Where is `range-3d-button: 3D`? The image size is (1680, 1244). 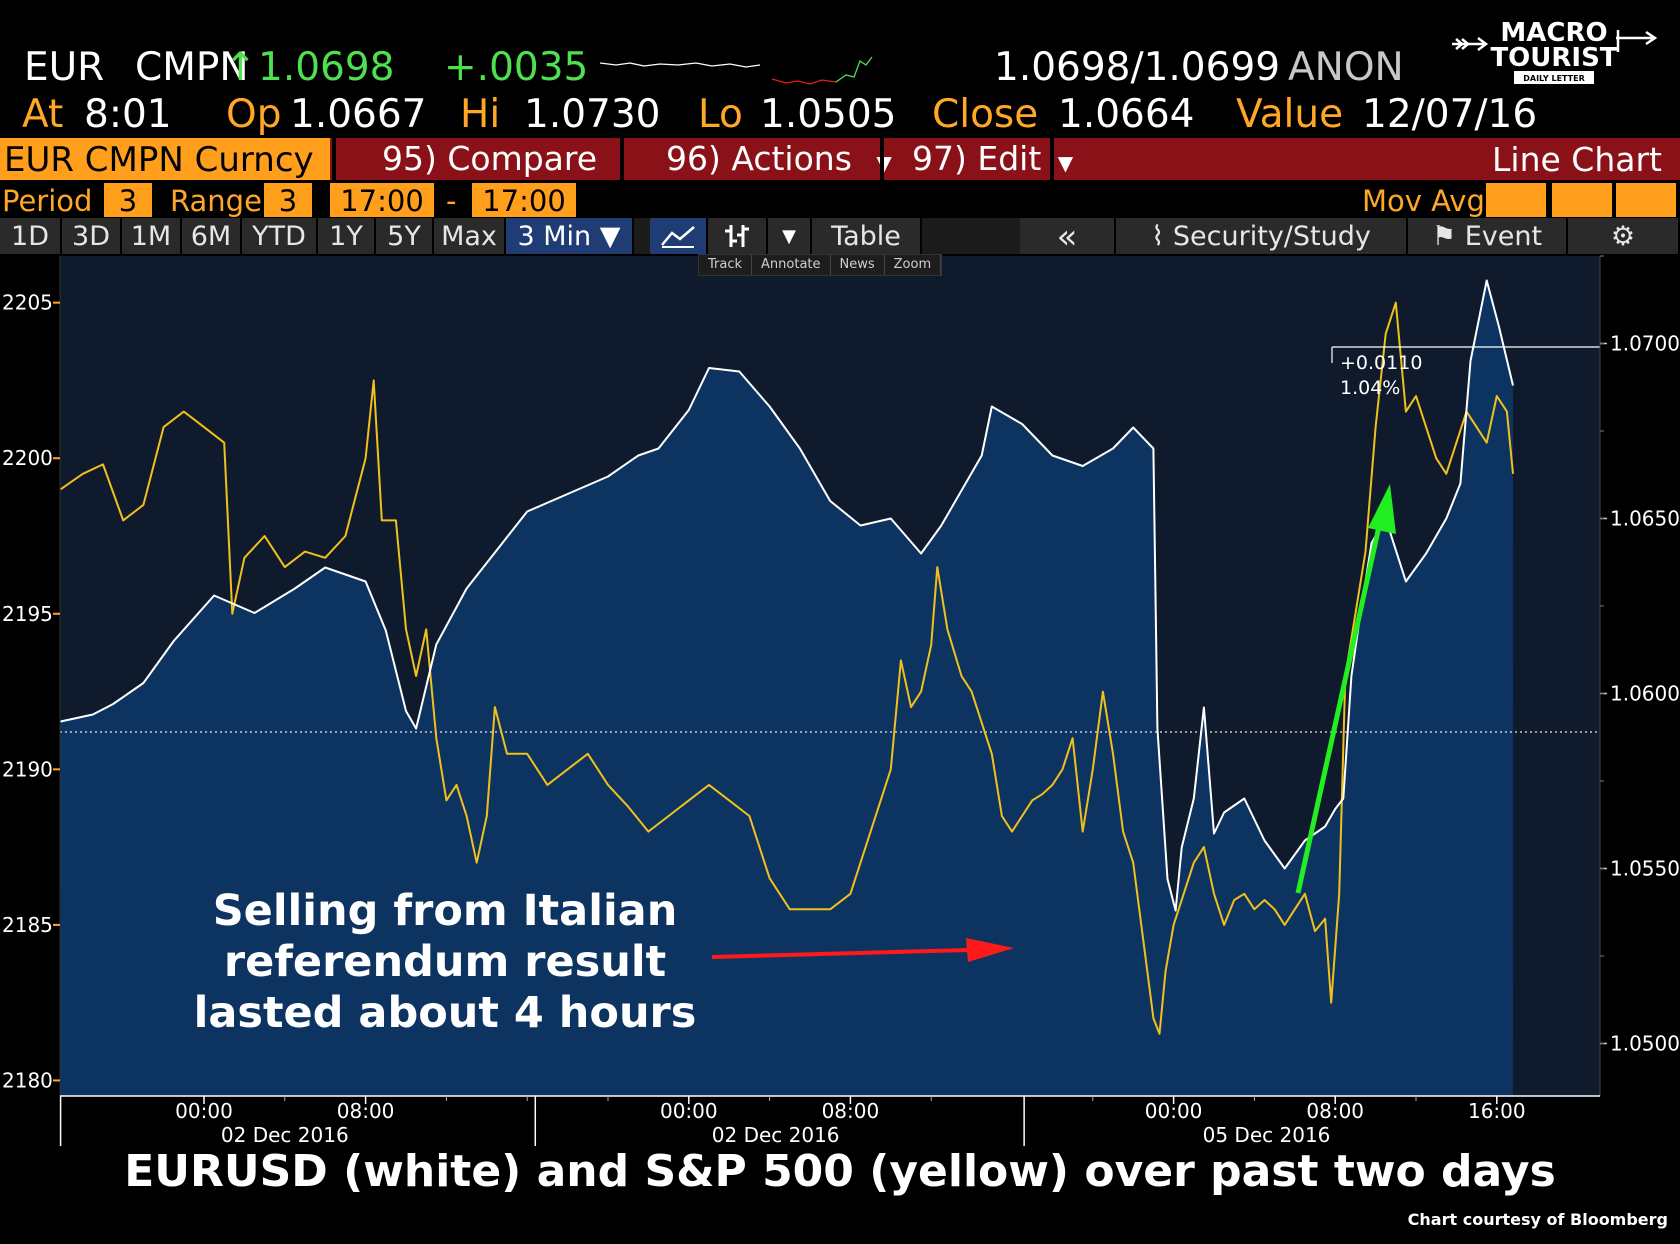 range-3d-button: 3D is located at coordinates (92, 236).